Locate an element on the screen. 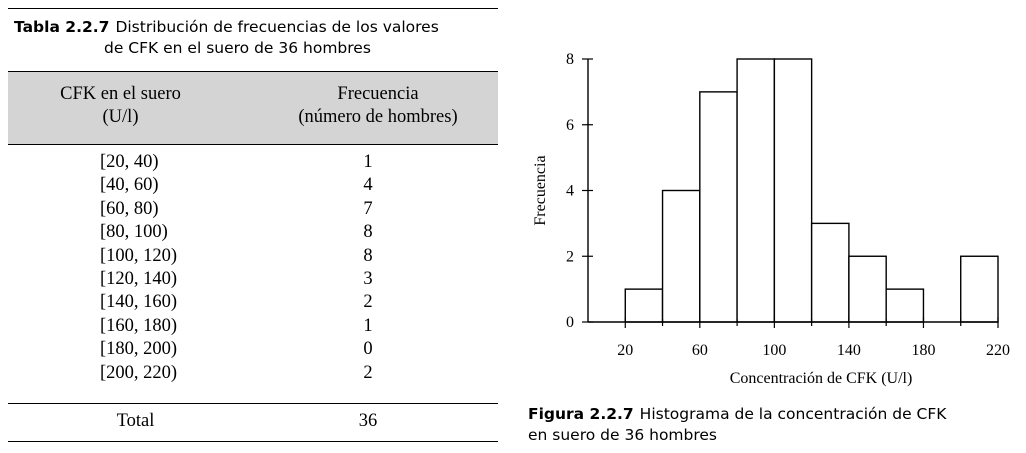 This screenshot has height=453, width=1026. interval-cell: [160, 180) is located at coordinates (139, 325).